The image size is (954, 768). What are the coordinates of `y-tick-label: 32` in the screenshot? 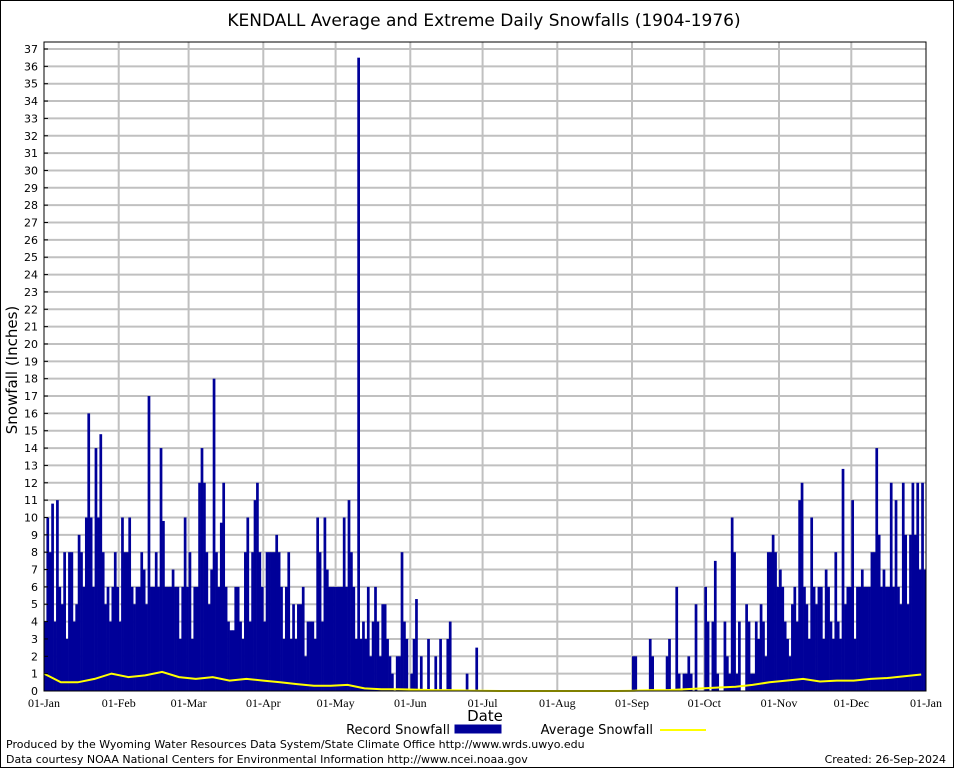 It's located at (31, 136).